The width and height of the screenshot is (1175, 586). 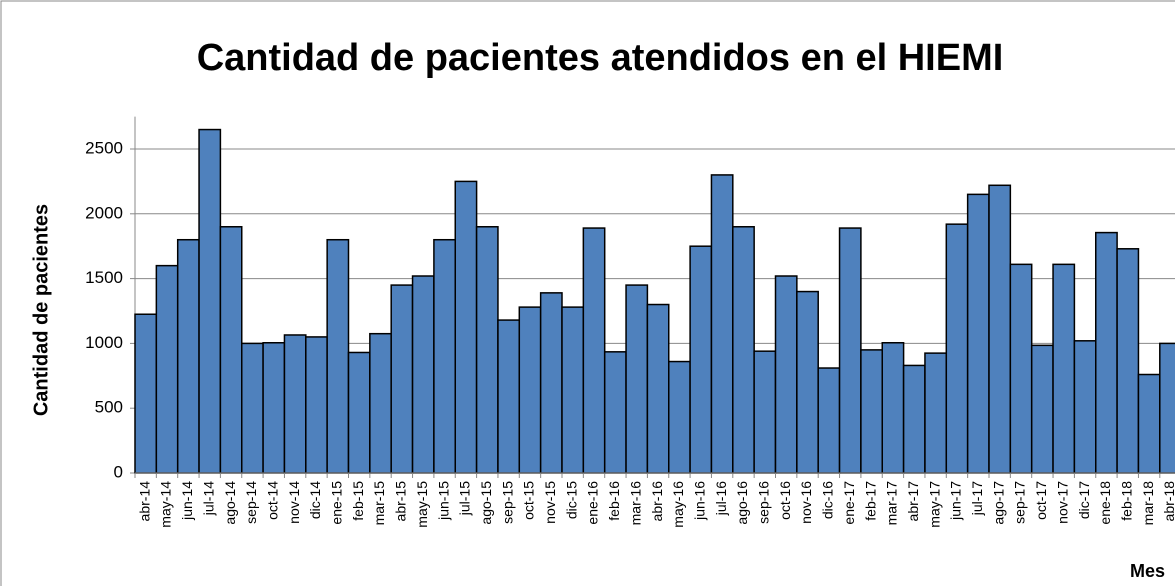 I want to click on x-tick-label: dic-15, so click(x=571, y=500).